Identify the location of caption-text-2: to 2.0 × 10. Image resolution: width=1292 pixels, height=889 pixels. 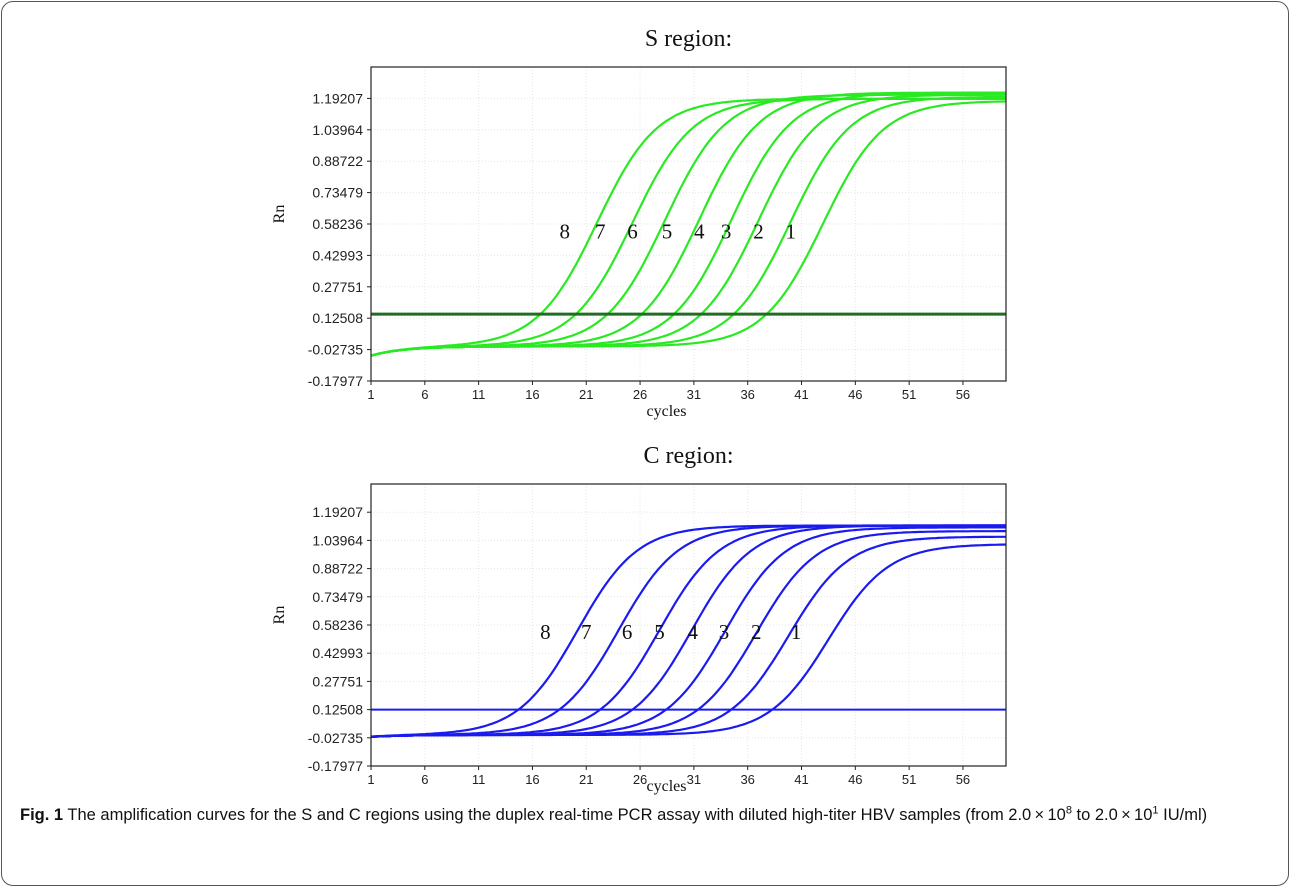
(1112, 815).